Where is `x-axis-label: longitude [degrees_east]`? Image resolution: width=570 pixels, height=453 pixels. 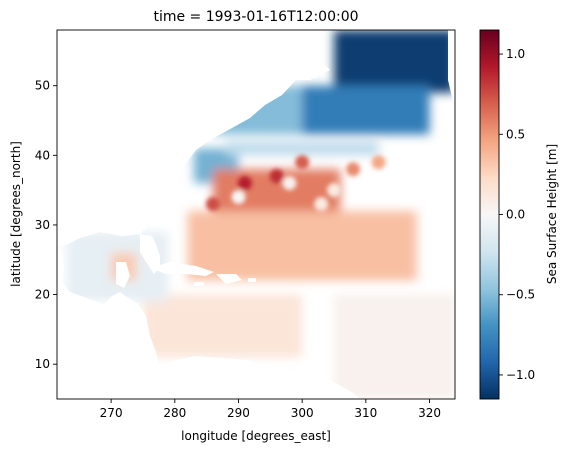 x-axis-label: longitude [degrees_east] is located at coordinates (256, 436).